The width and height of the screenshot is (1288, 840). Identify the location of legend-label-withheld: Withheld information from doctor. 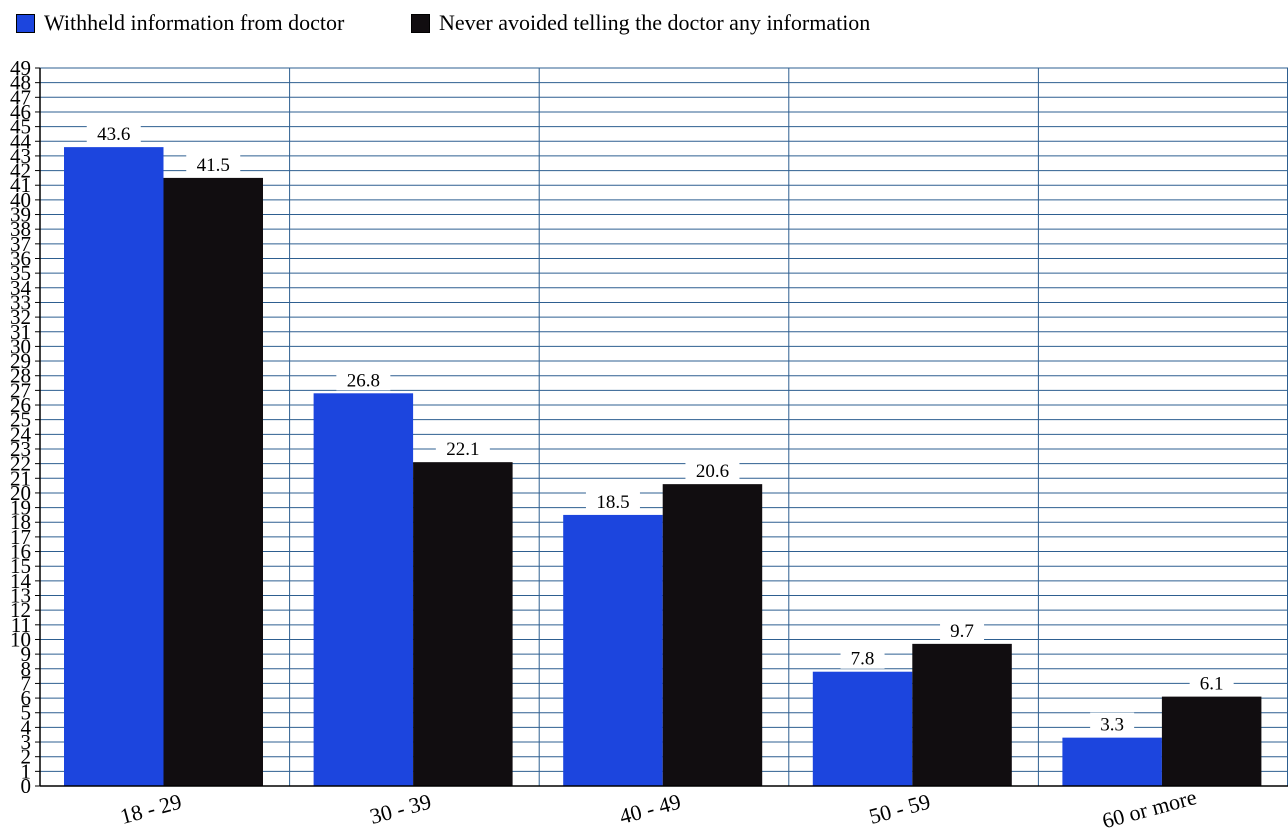
(194, 22).